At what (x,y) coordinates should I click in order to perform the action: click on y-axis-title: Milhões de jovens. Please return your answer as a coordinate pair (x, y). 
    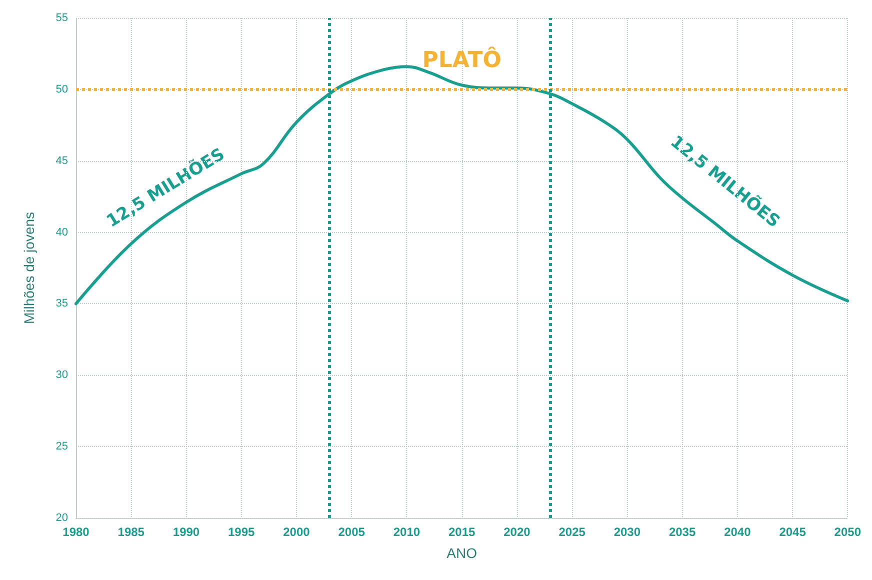
    Looking at the image, I should click on (29, 268).